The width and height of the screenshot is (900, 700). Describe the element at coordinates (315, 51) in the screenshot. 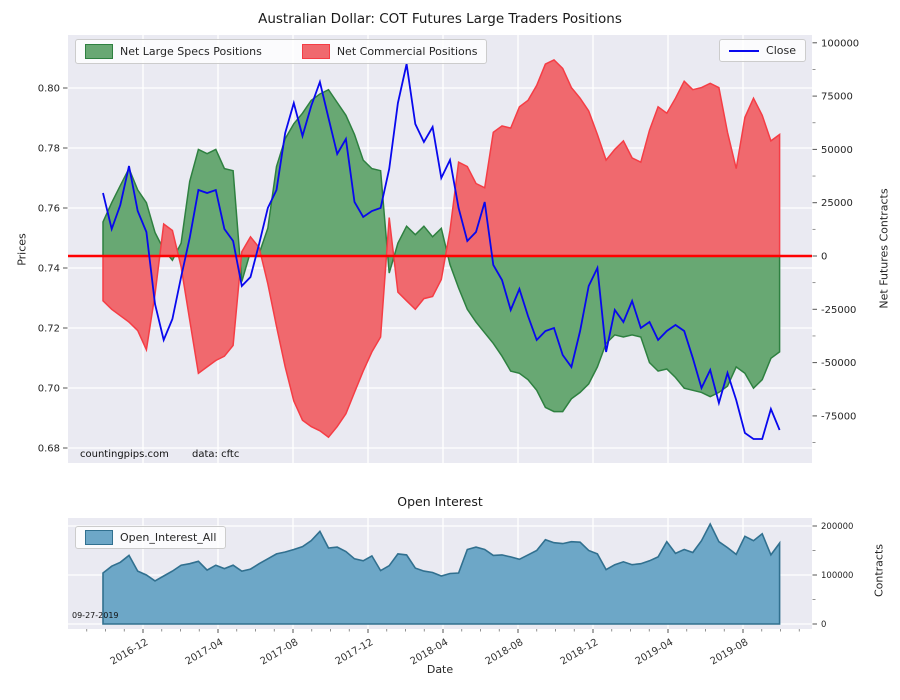

I see `commercials-swatch-icon` at that location.